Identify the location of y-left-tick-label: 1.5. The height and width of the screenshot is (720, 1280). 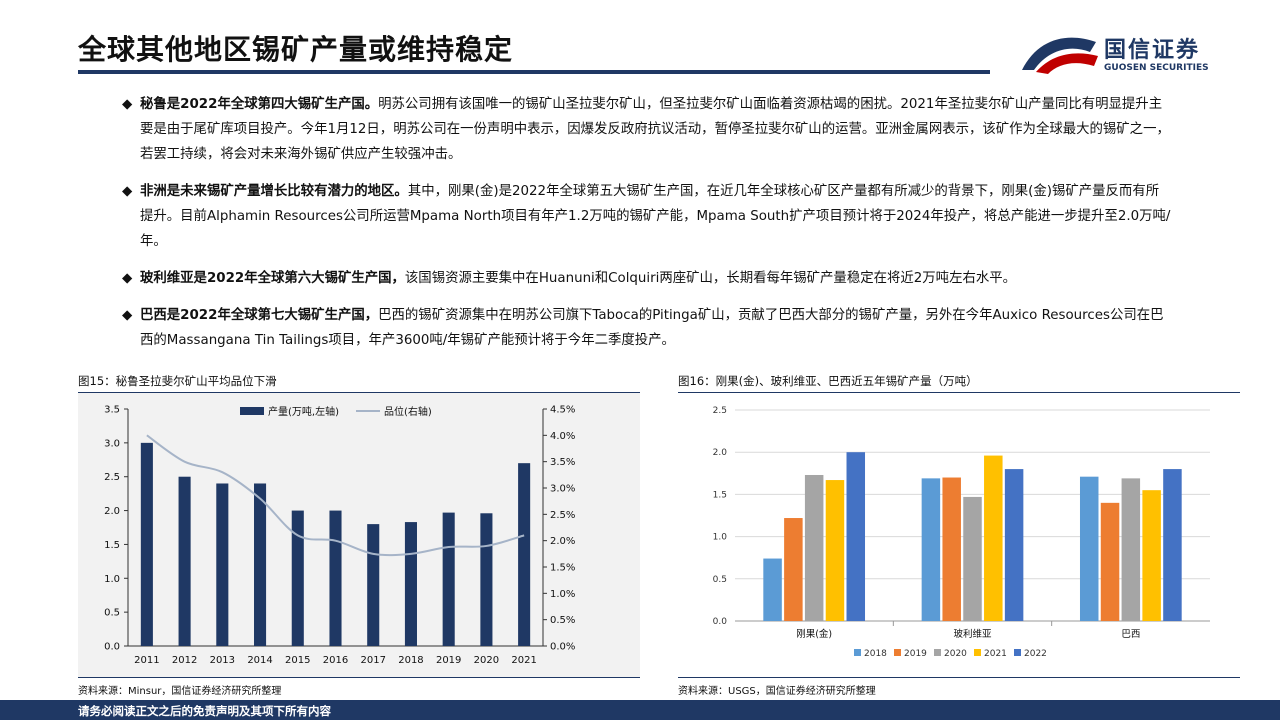
(112, 545).